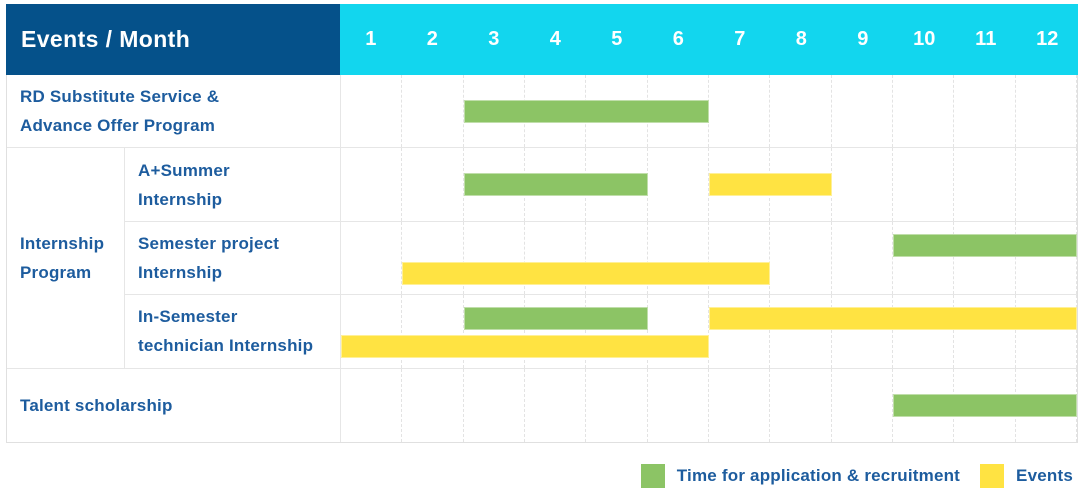 The image size is (1080, 494). I want to click on month-header-cell: 12, so click(1048, 39).